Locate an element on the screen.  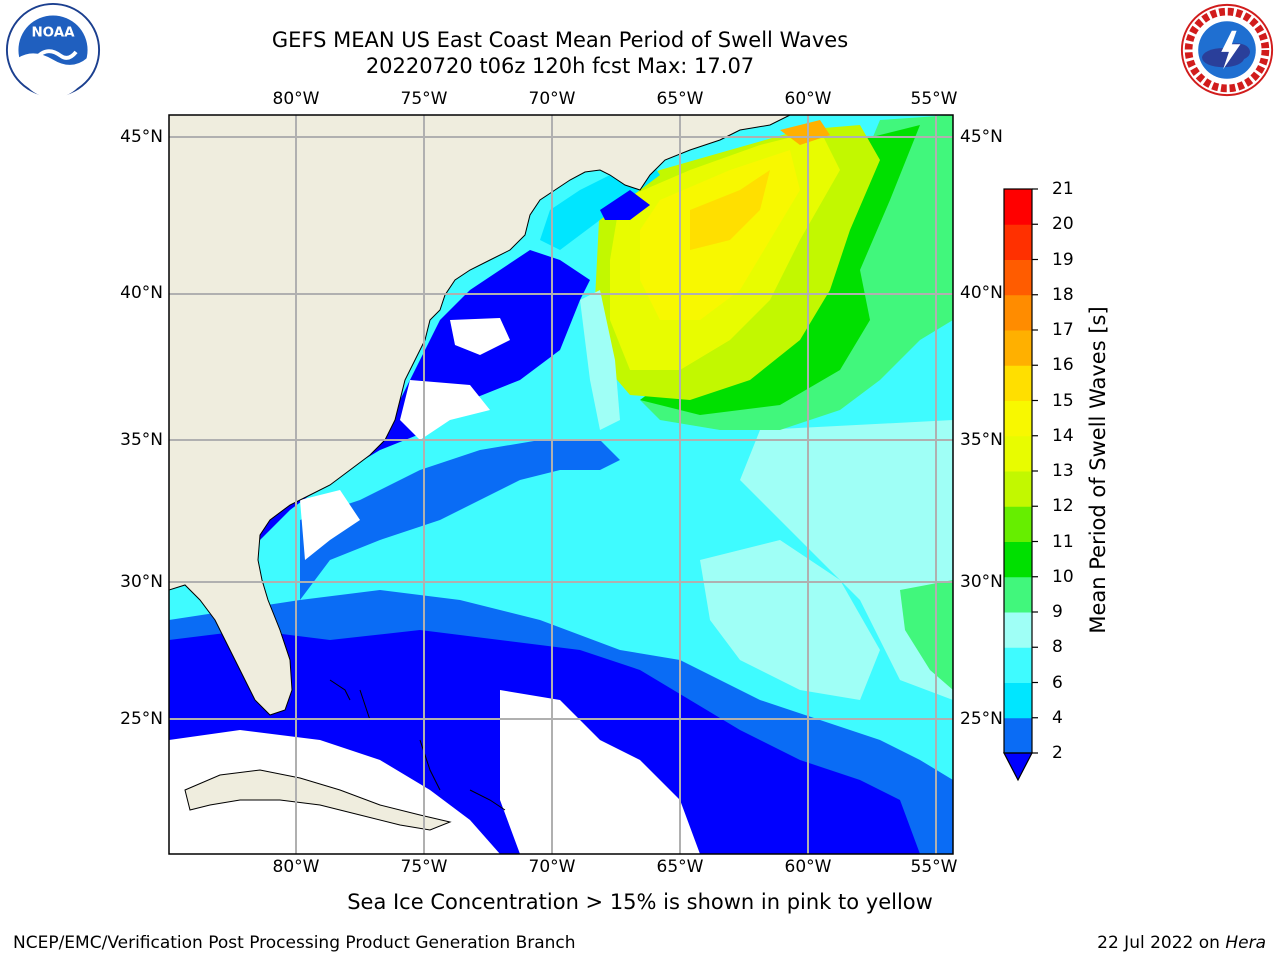
lat-label-right: 25°N is located at coordinates (981, 719).